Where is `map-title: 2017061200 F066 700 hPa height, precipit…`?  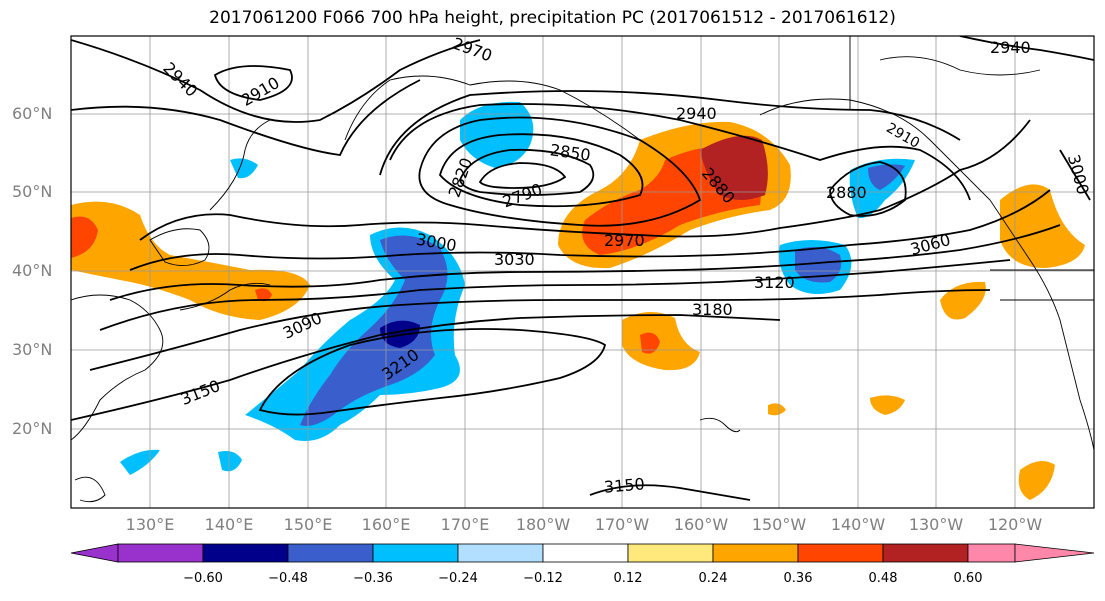
map-title: 2017061200 F066 700 hPa height, precipit… is located at coordinates (552, 18).